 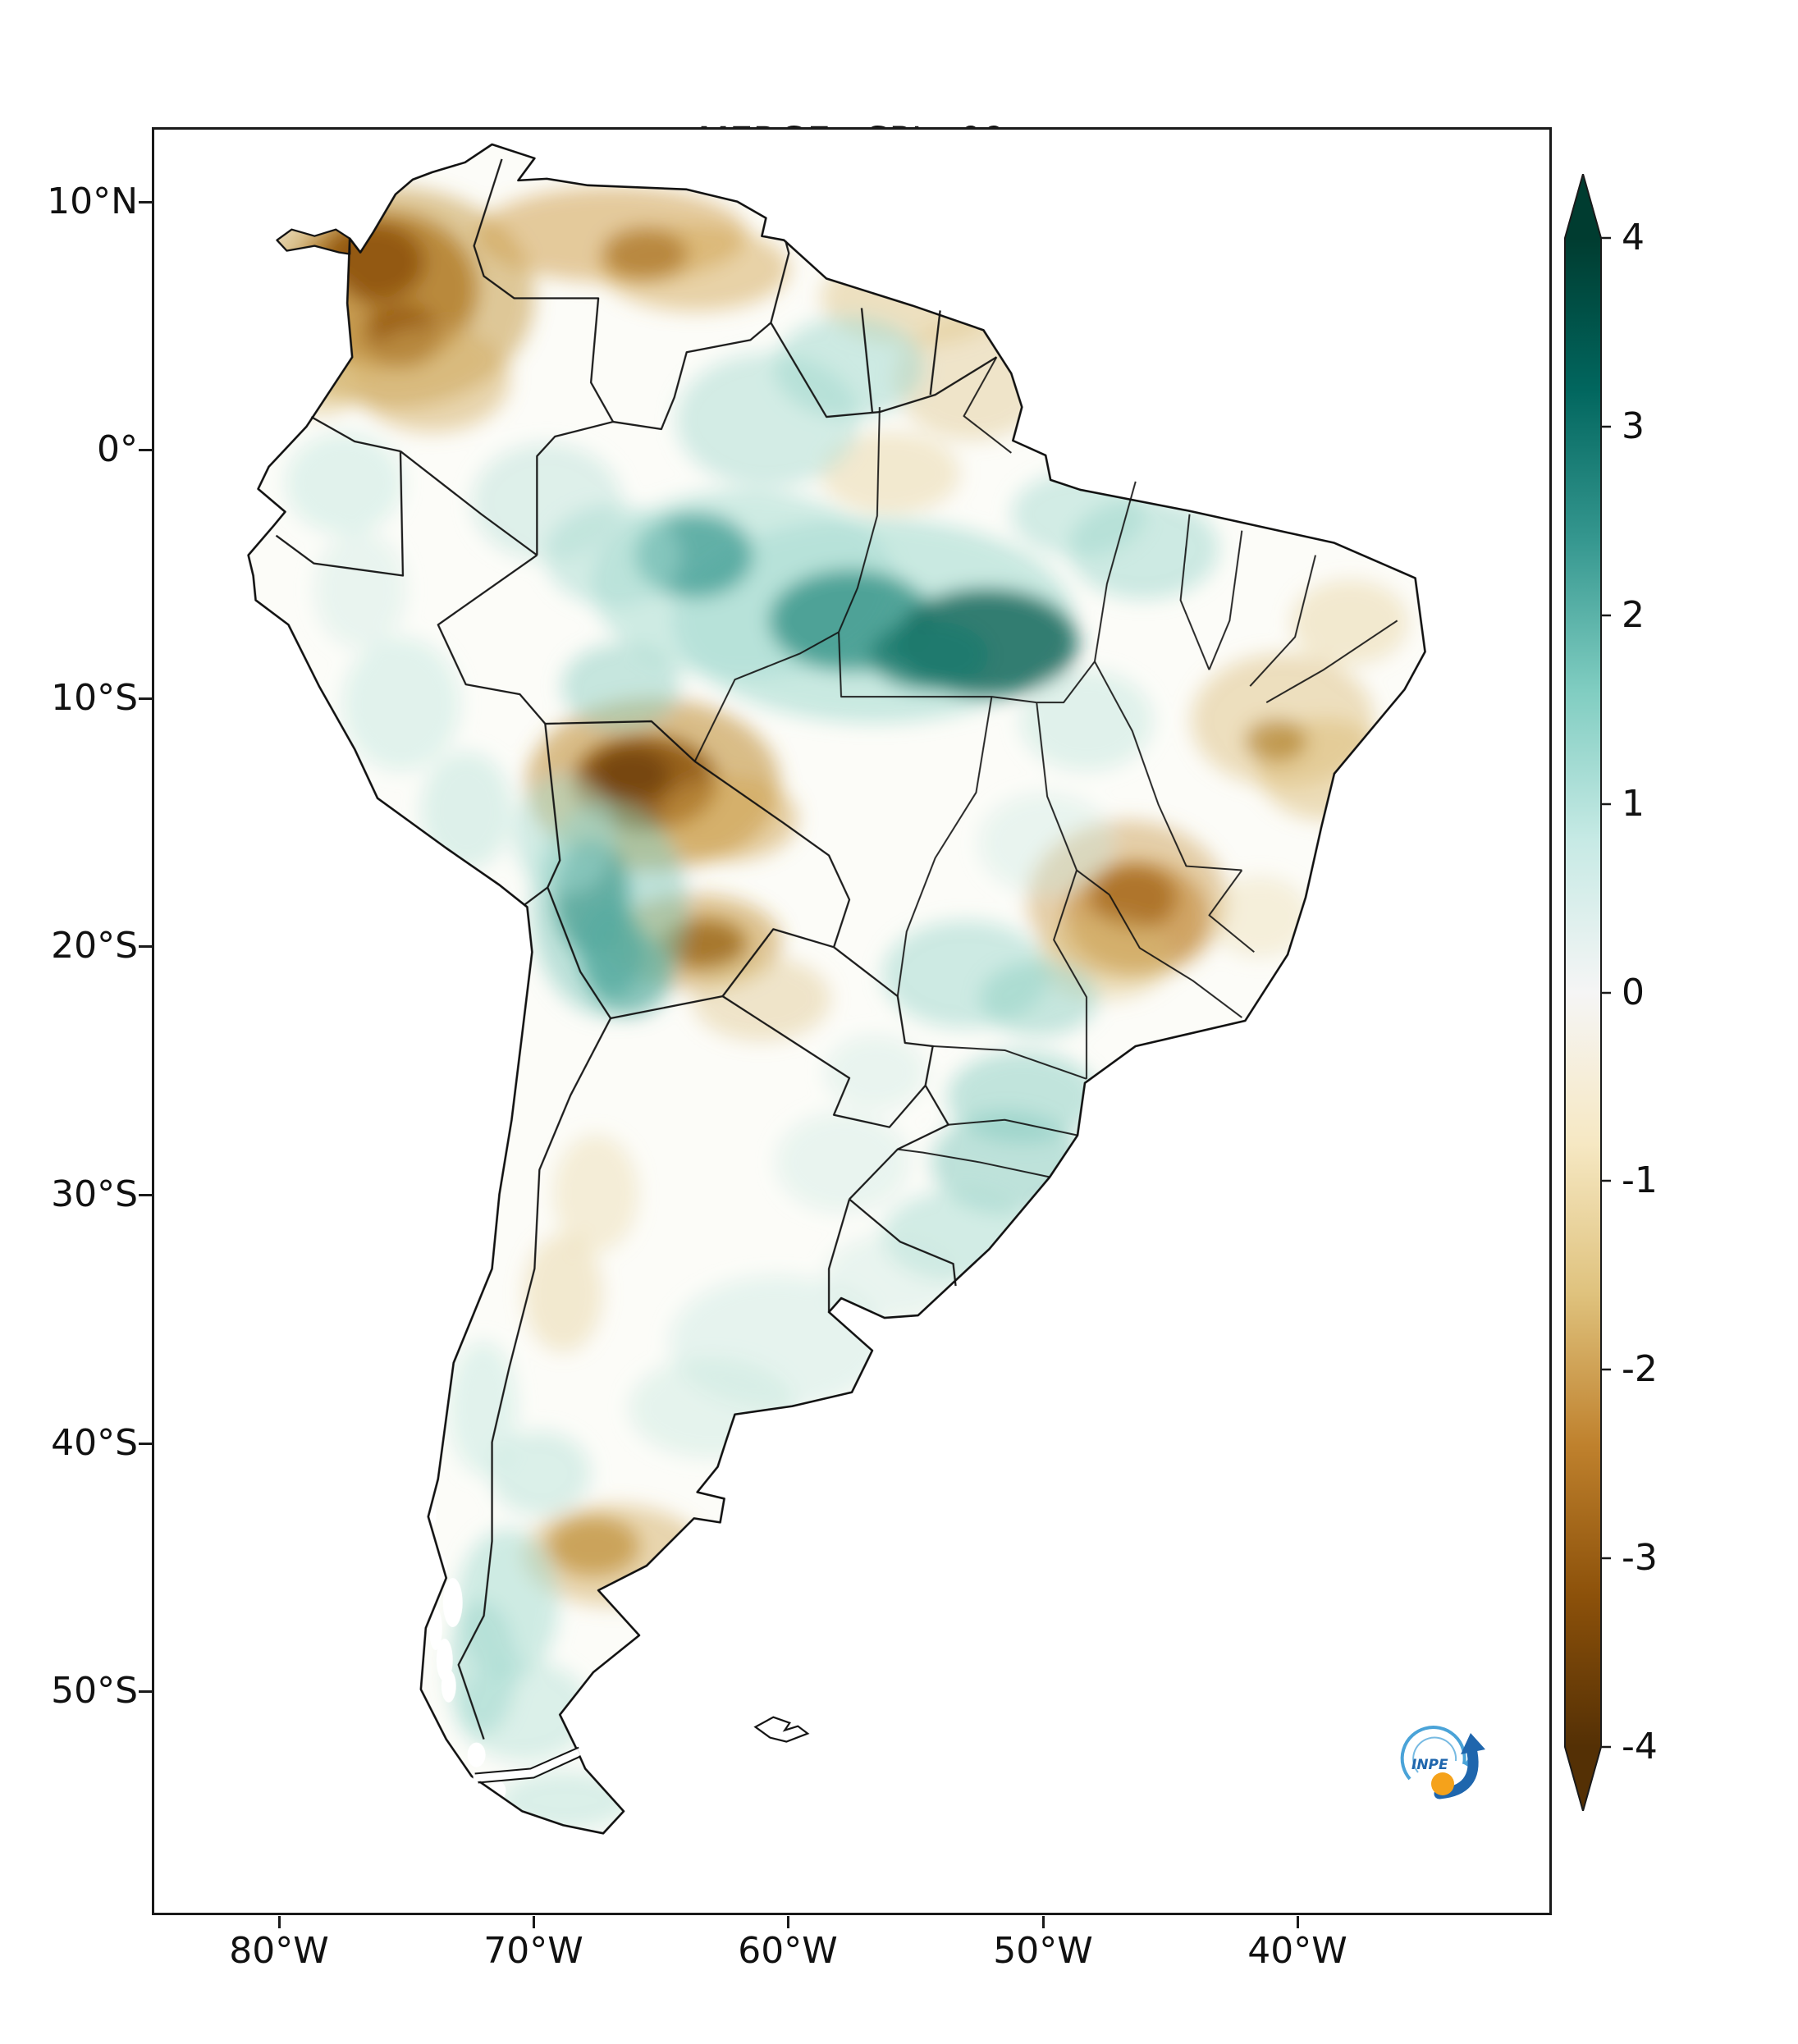 I want to click on colorbar-tick-label: 3, so click(x=1633, y=426).